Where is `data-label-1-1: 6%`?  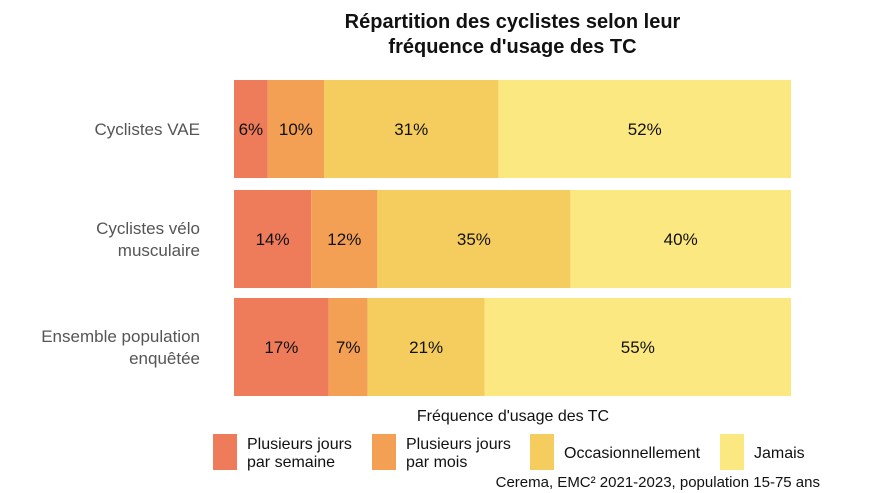 data-label-1-1: 6% is located at coordinates (251, 129).